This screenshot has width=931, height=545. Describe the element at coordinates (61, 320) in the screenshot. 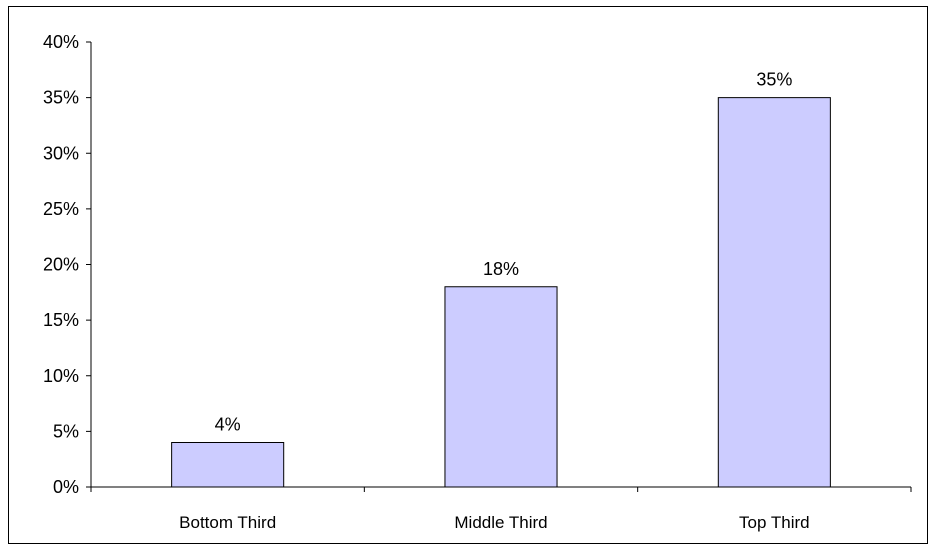

I see `y-tick-label: 15%` at that location.